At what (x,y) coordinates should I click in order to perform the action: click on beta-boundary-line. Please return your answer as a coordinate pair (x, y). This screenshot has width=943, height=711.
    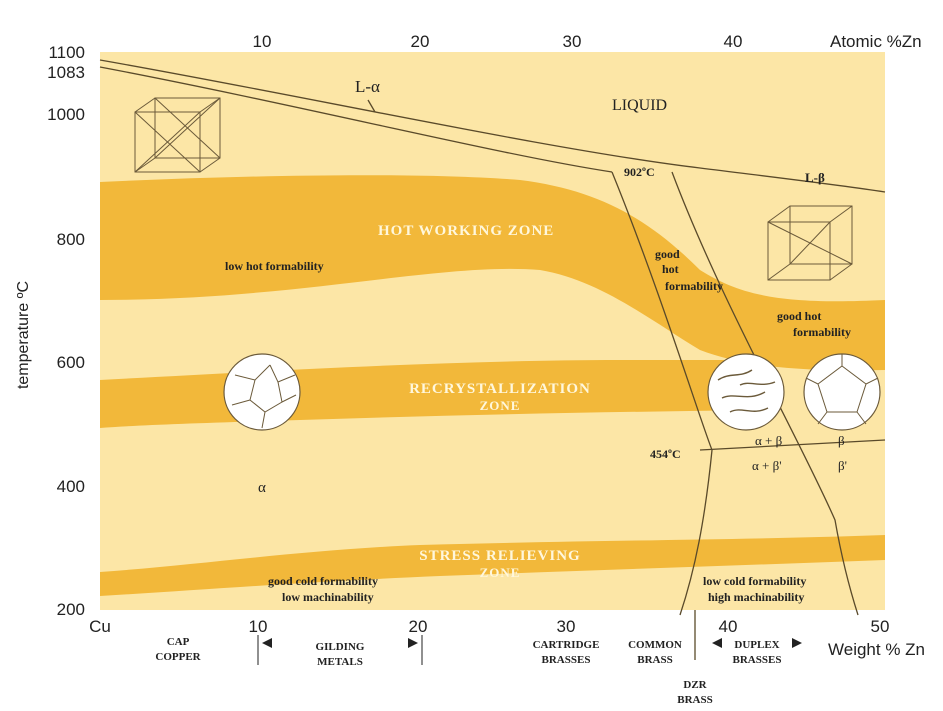
    Looking at the image, I should click on (765, 393).